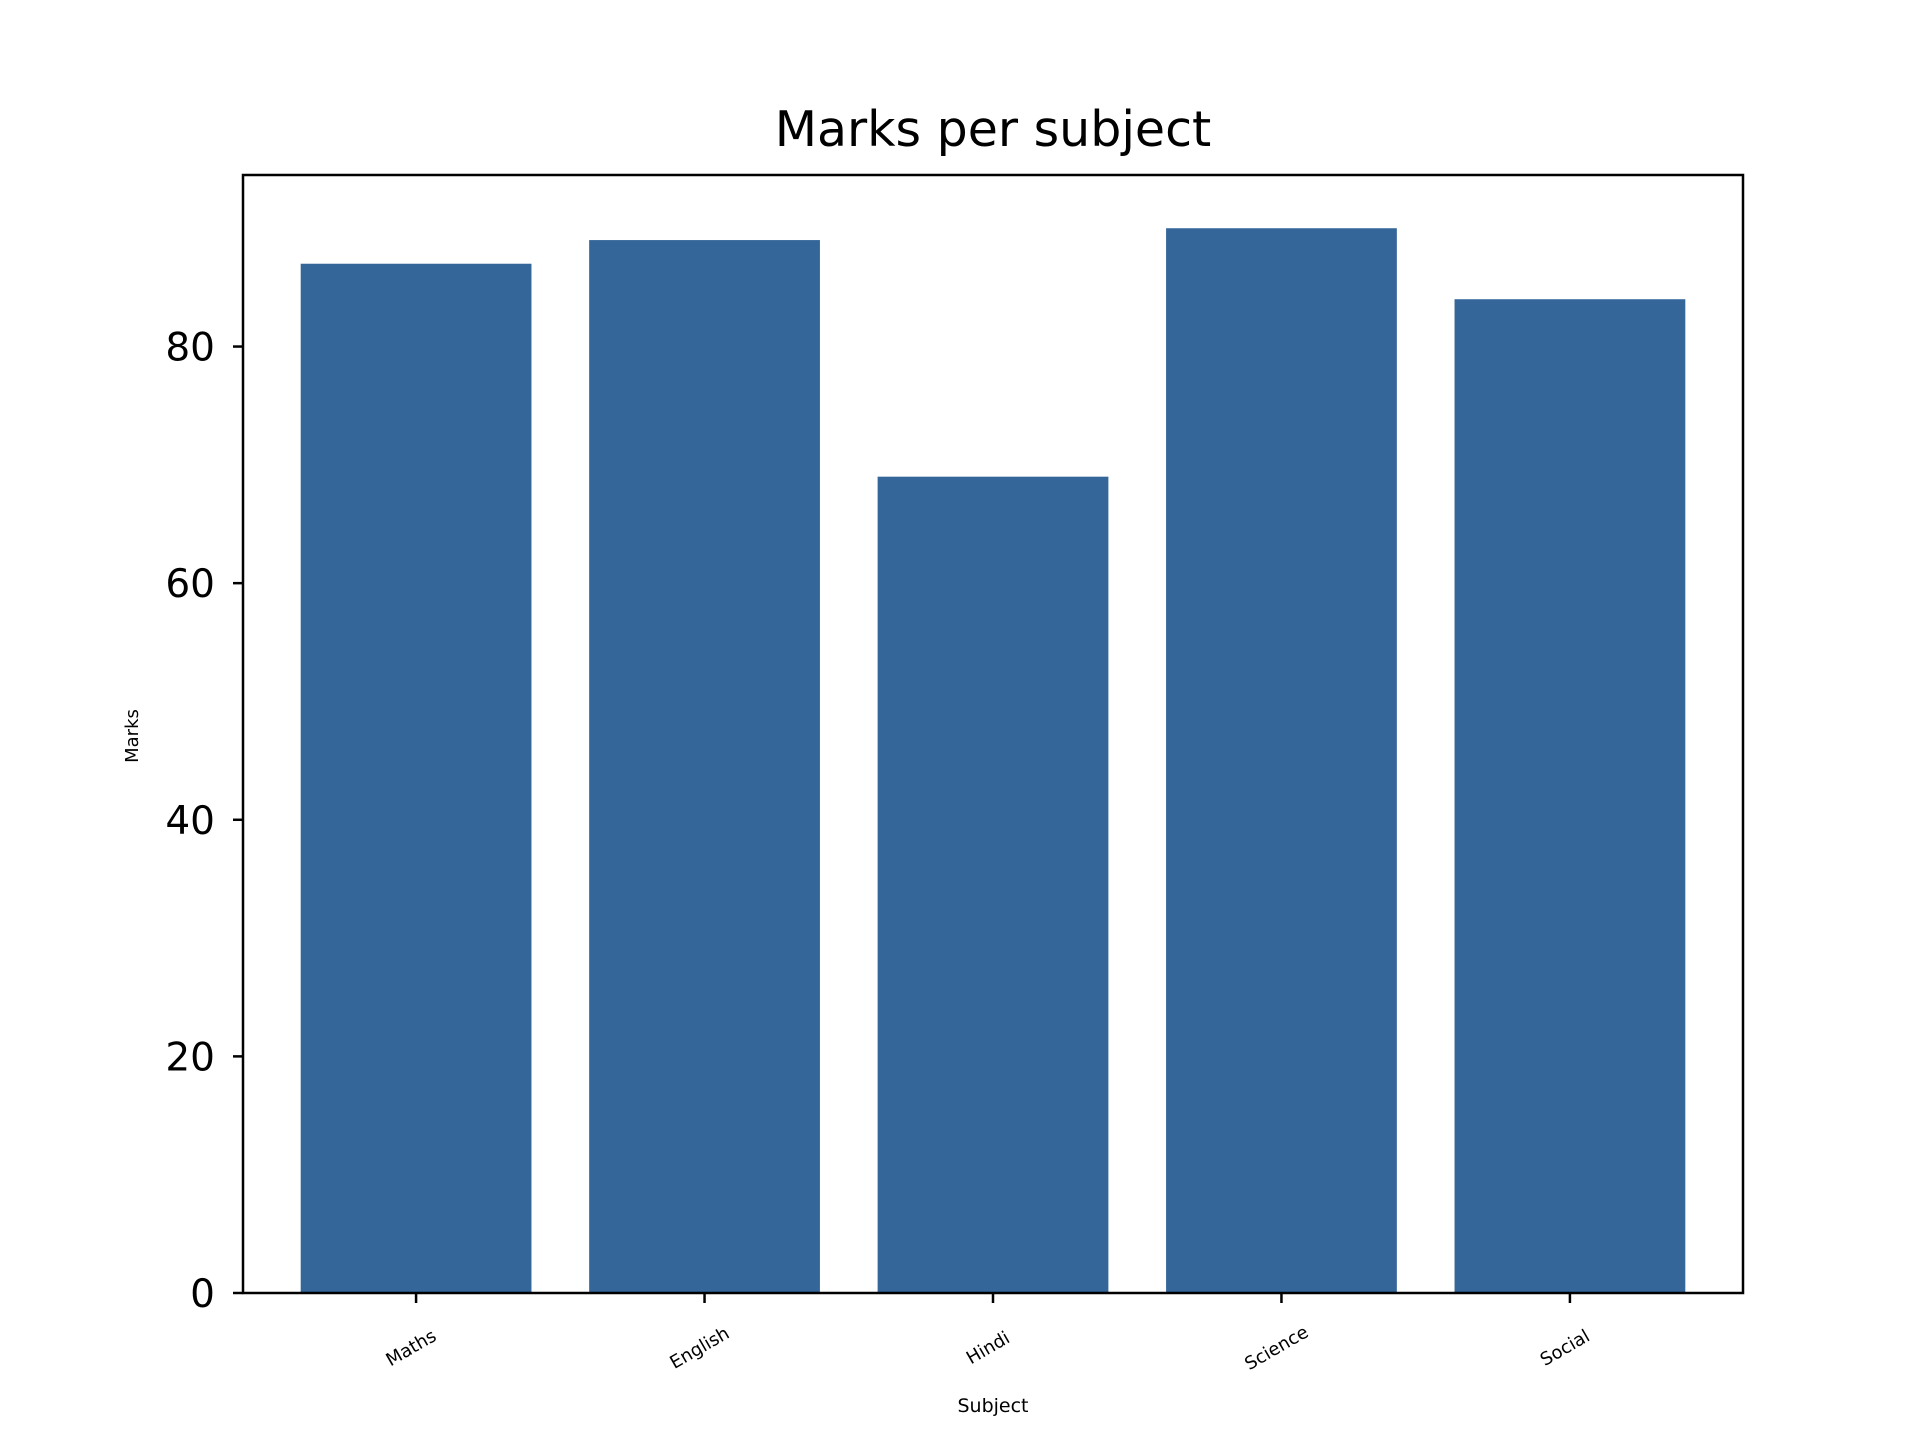 This screenshot has height=1444, width=1920. Describe the element at coordinates (993, 129) in the screenshot. I see `chart-title: Marks per subject` at that location.